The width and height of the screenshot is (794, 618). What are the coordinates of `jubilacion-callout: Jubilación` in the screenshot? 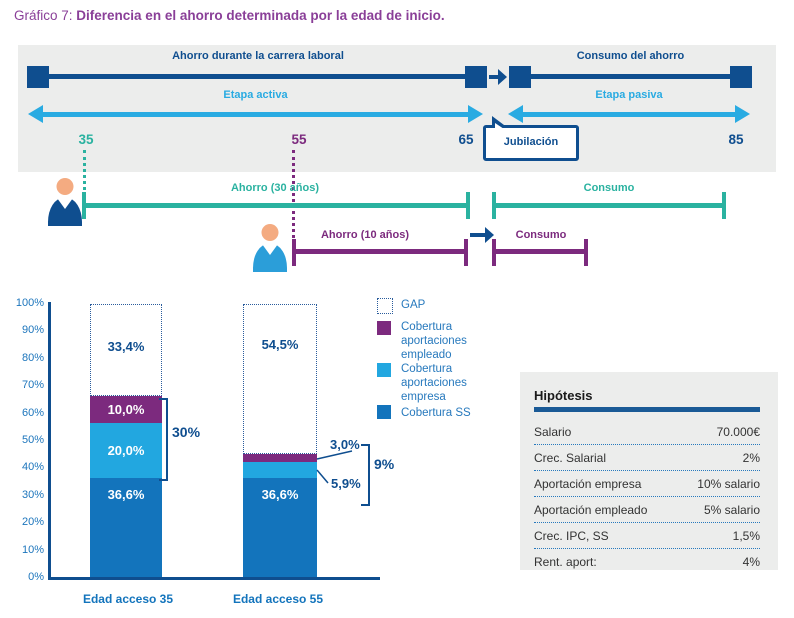 It's located at (531, 138).